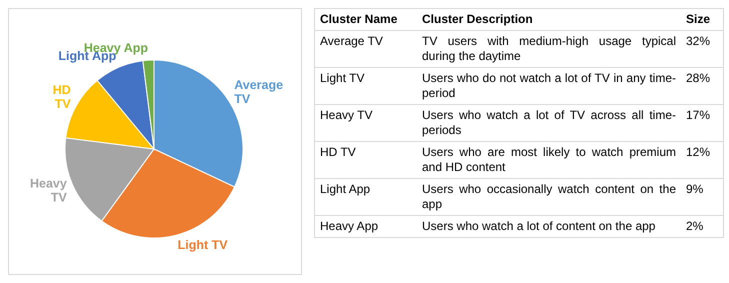 This screenshot has width=729, height=283. Describe the element at coordinates (549, 86) in the screenshot. I see `text: Users who do not watch a lot of TV in any time-period` at that location.